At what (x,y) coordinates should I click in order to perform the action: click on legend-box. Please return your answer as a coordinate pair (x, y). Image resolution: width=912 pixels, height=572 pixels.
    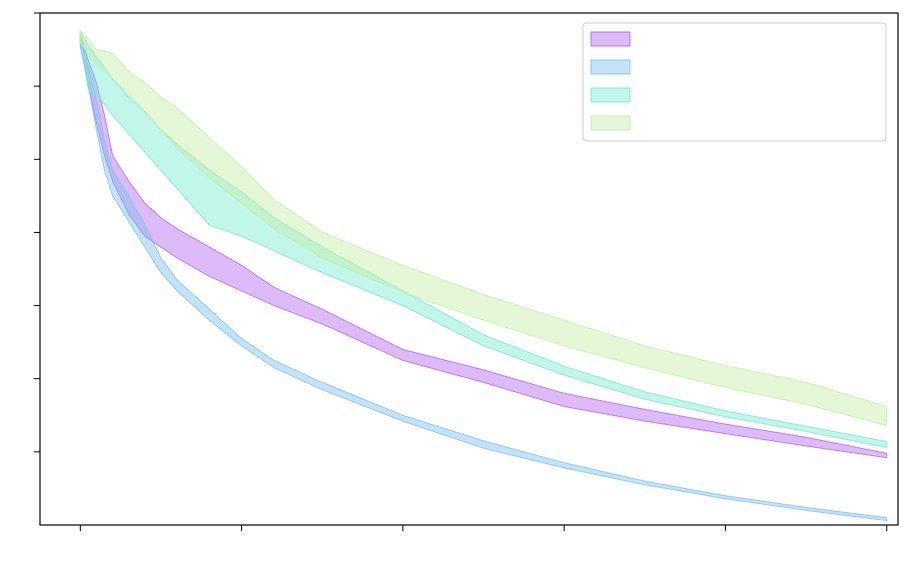
    Looking at the image, I should click on (734, 82).